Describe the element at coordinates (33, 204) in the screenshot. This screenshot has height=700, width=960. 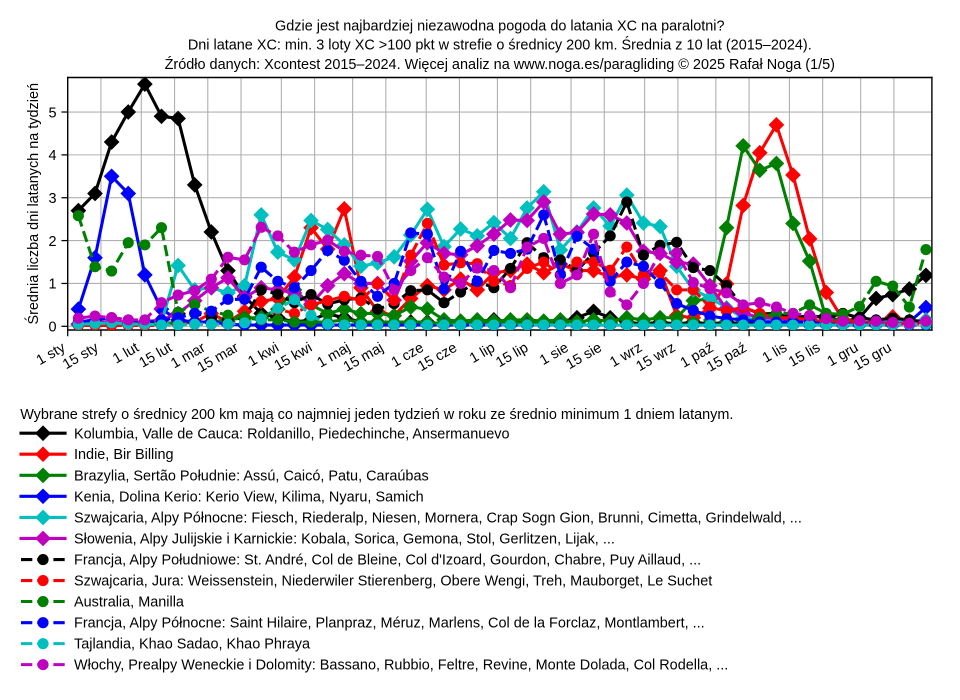
I see `svg-text:Średnia liczba dni latanych na: Średnia liczba dni latanych na tydzień` at that location.